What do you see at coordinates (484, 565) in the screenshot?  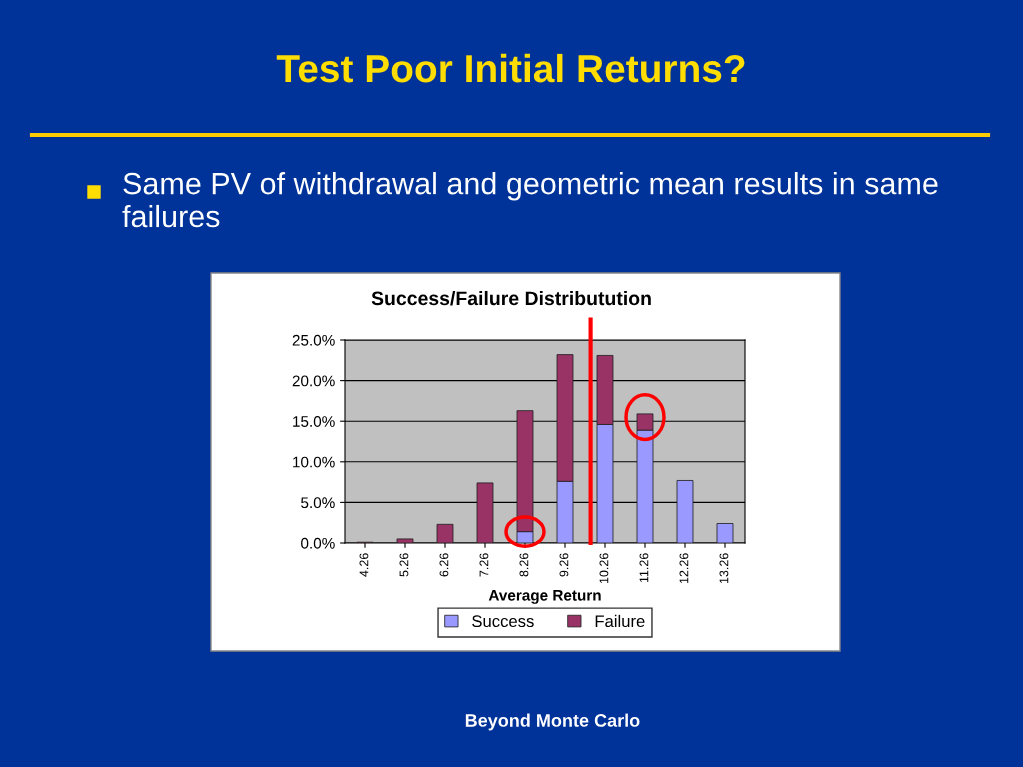 I see `x-tick-label: 7.26` at bounding box center [484, 565].